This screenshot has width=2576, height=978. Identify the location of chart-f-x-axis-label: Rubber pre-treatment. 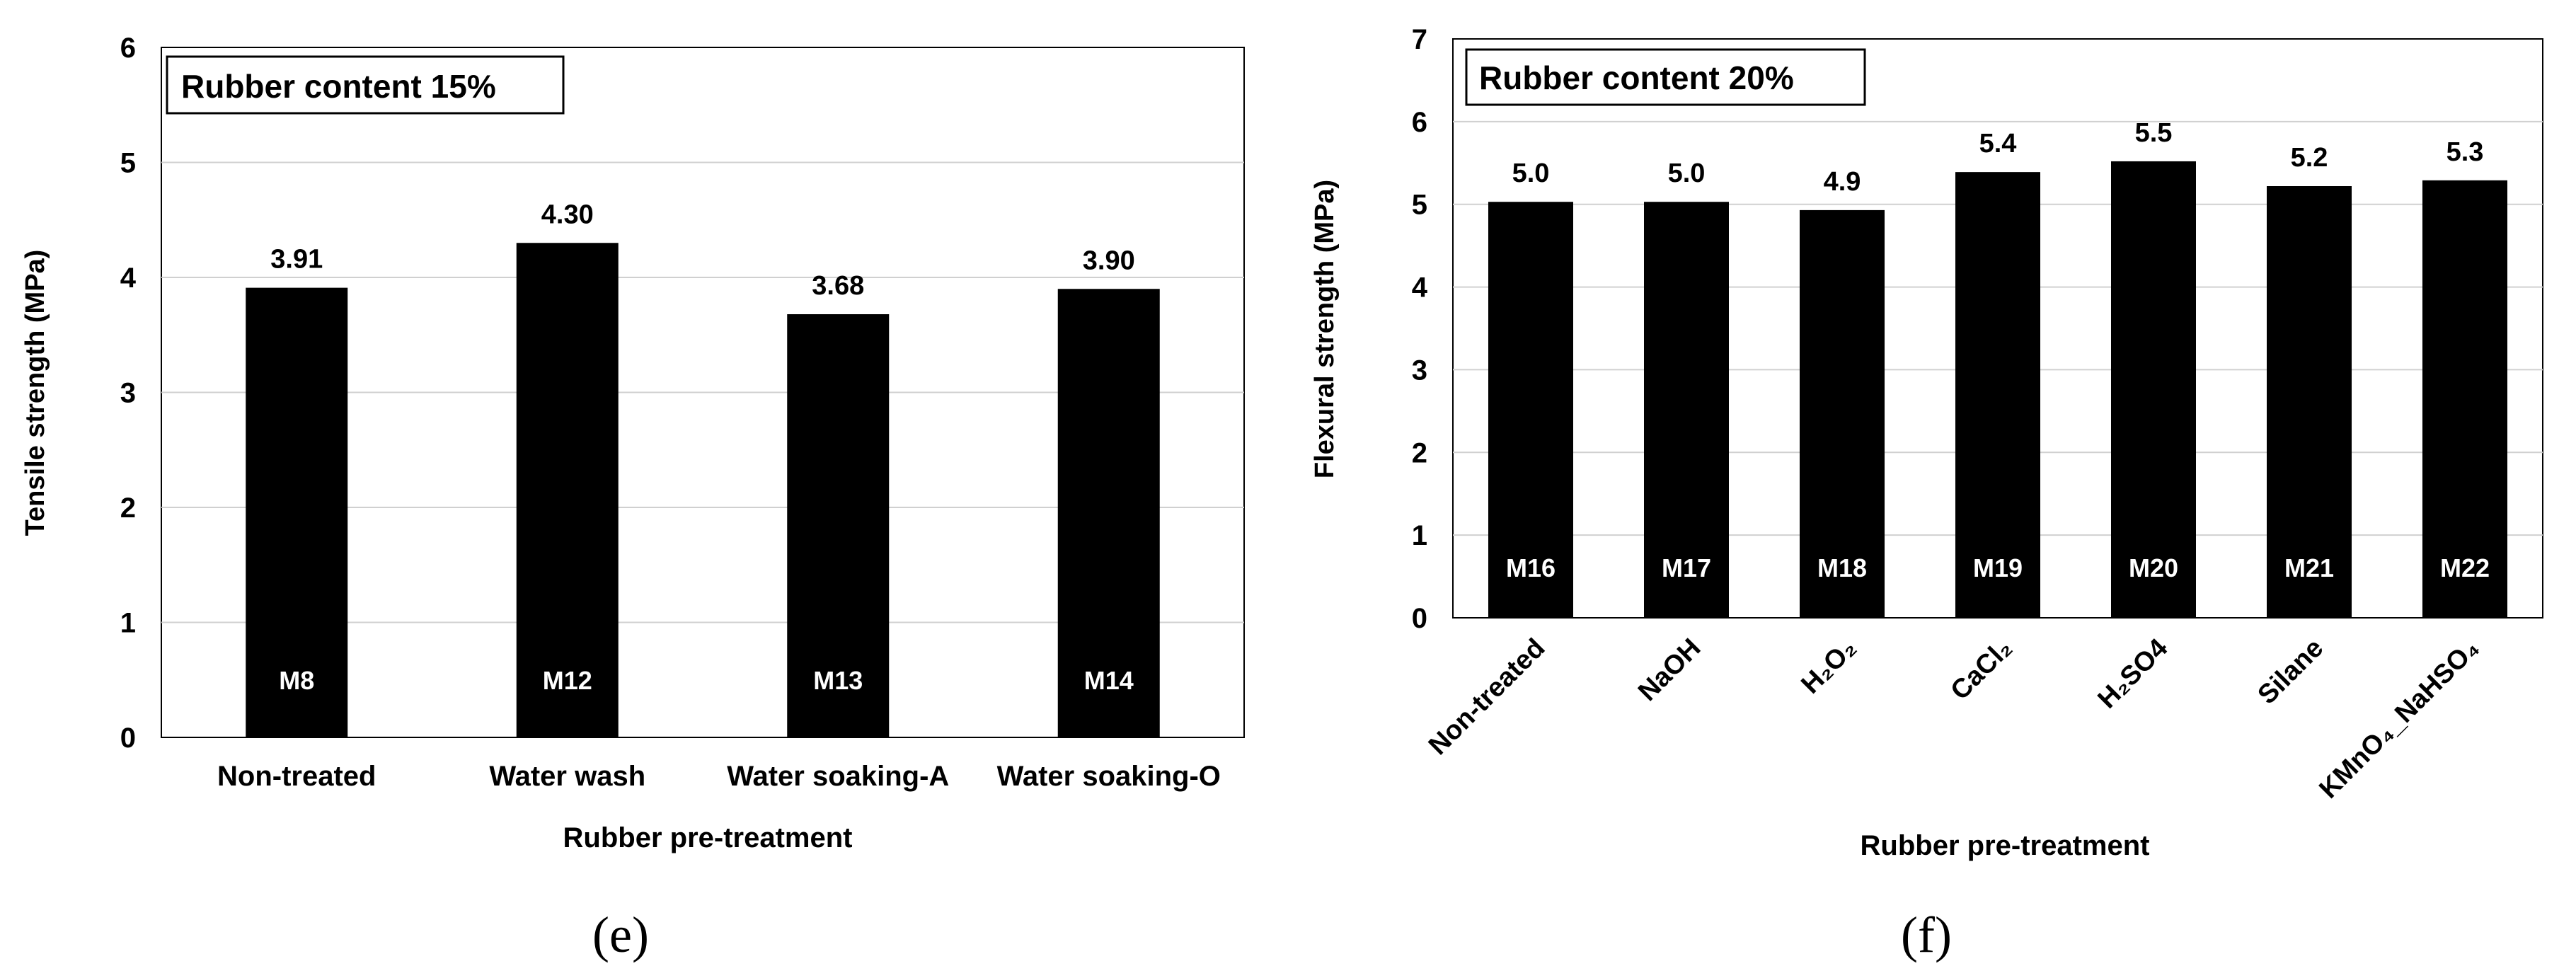
(2006, 846).